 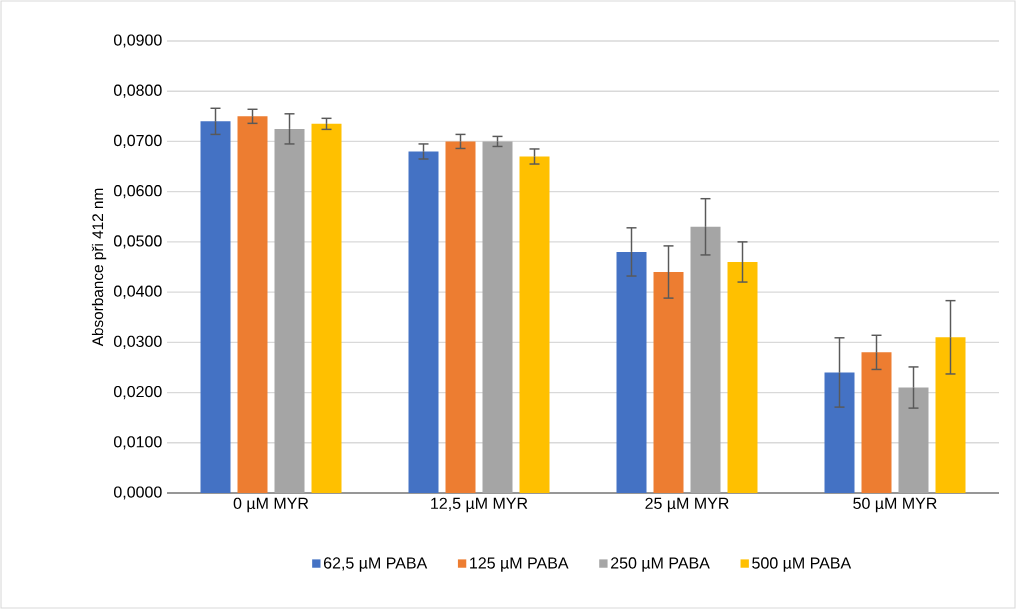 I want to click on y-axis-title: Absorbance při 412 nm, so click(x=99, y=267).